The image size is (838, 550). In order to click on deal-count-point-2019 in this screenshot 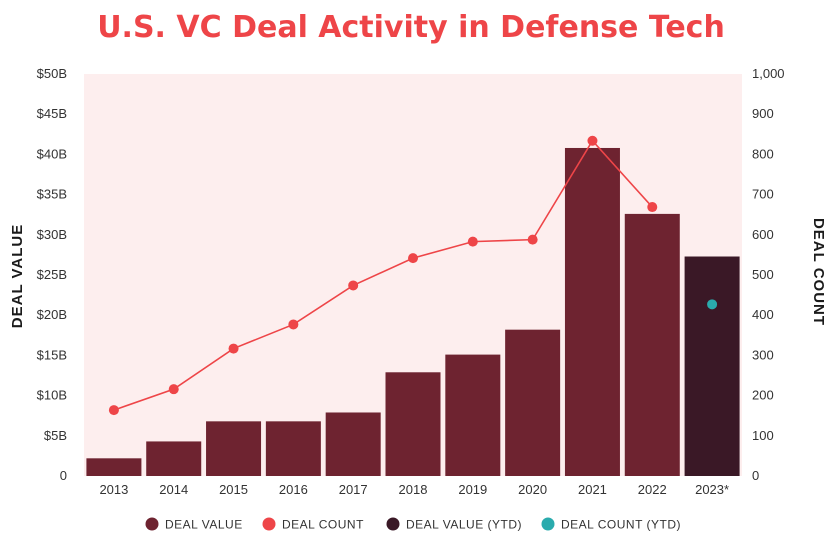, I will do `click(472, 241)`.